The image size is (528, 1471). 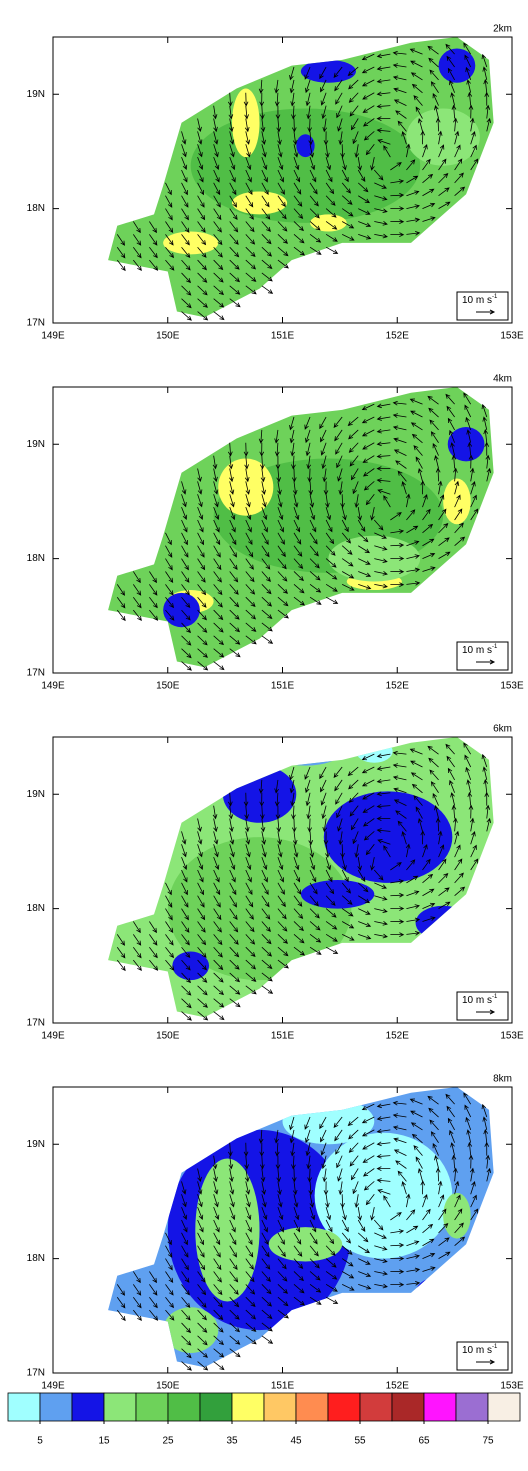 I want to click on x-tick-label: 151E, so click(x=283, y=1386).